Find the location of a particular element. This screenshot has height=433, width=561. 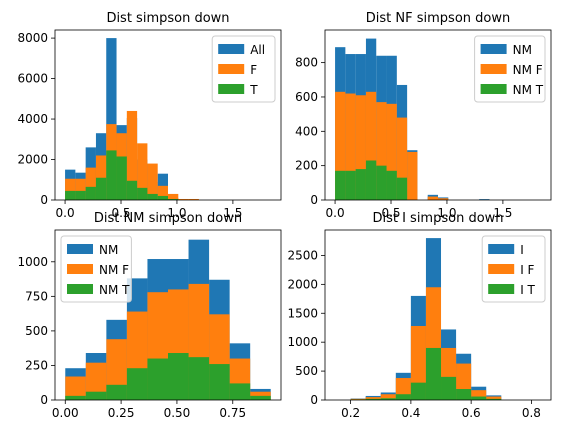

chart-3-xtick-label: 0.25 is located at coordinates (121, 413).